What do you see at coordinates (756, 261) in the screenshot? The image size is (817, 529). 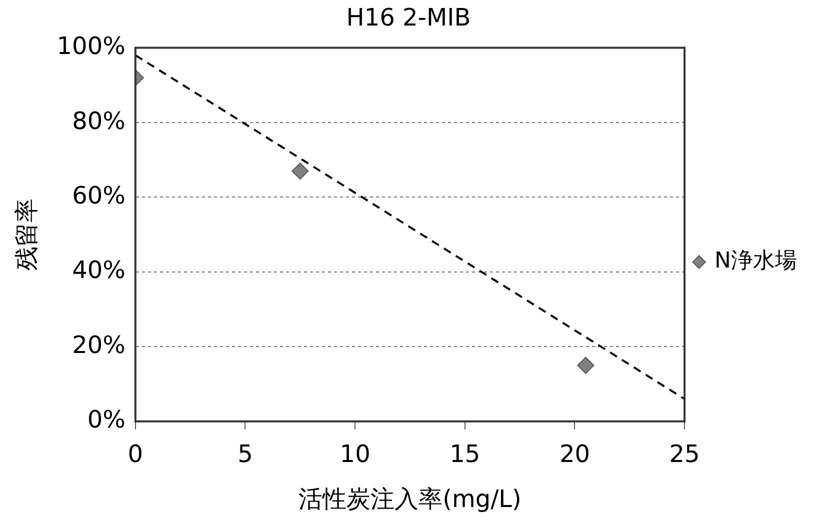 I see `legend-label: N浄水場` at bounding box center [756, 261].